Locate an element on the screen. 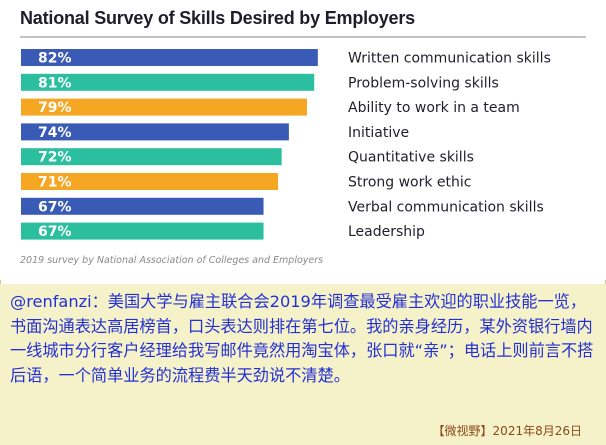  category-label: Verbal communication skills is located at coordinates (446, 207).